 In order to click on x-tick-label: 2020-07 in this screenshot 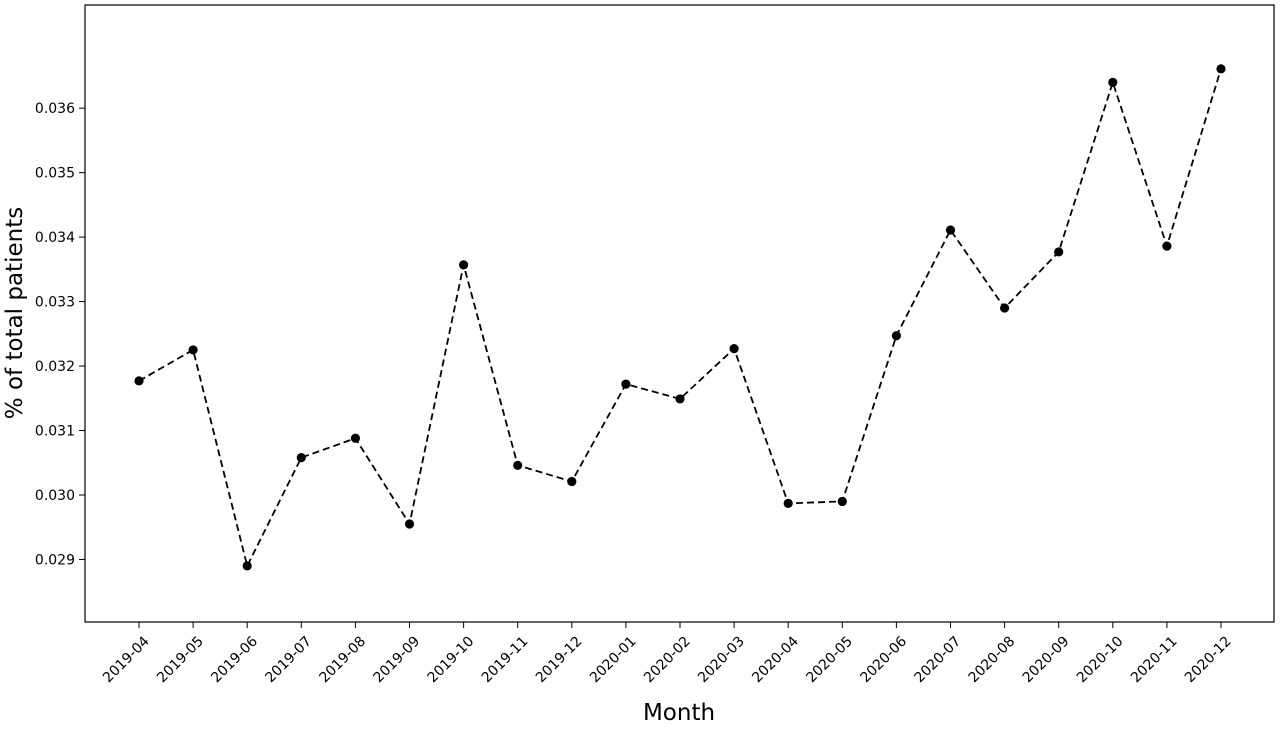, I will do `click(938, 659)`.